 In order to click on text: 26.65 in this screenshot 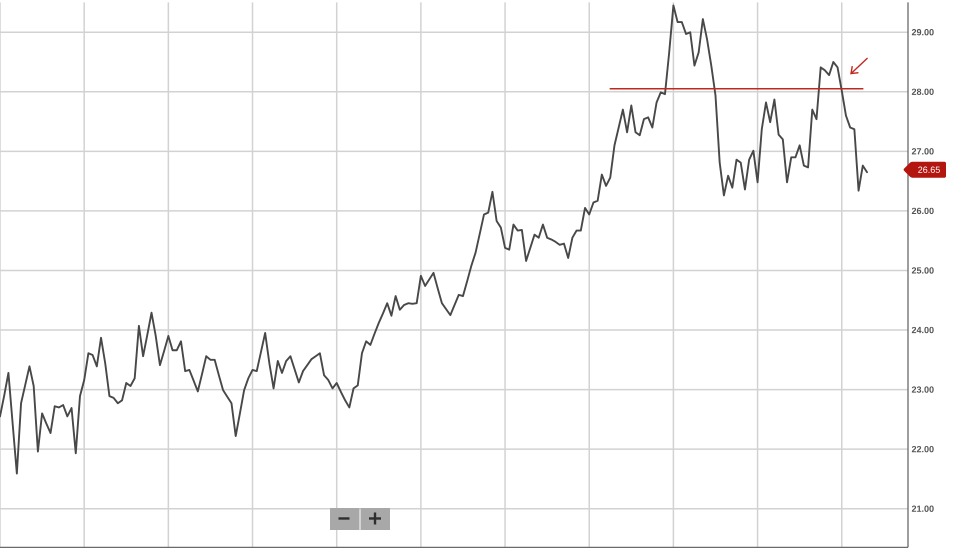, I will do `click(929, 169)`.